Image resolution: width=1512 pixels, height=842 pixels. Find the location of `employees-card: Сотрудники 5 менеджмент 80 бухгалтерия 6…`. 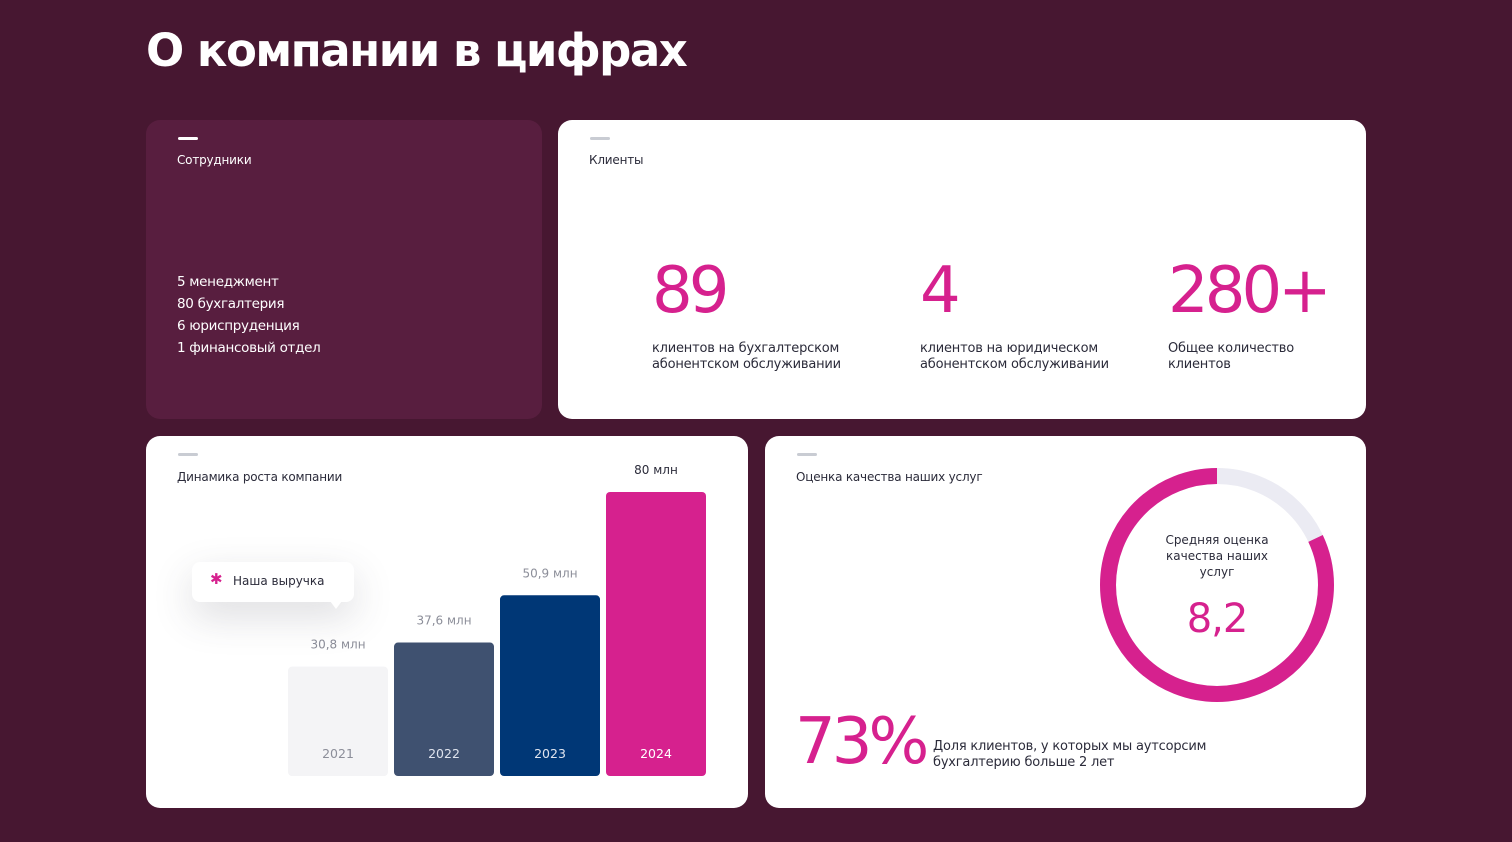

employees-card: Сотрудники 5 менеджмент 80 бухгалтерия 6… is located at coordinates (344, 269).